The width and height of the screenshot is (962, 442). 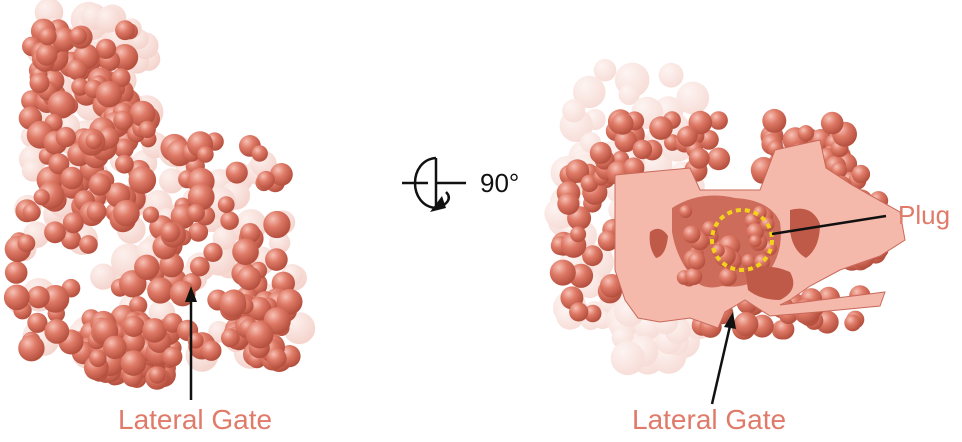 What do you see at coordinates (709, 419) in the screenshot?
I see `right-lateral-gate-label: Lateral Gate` at bounding box center [709, 419].